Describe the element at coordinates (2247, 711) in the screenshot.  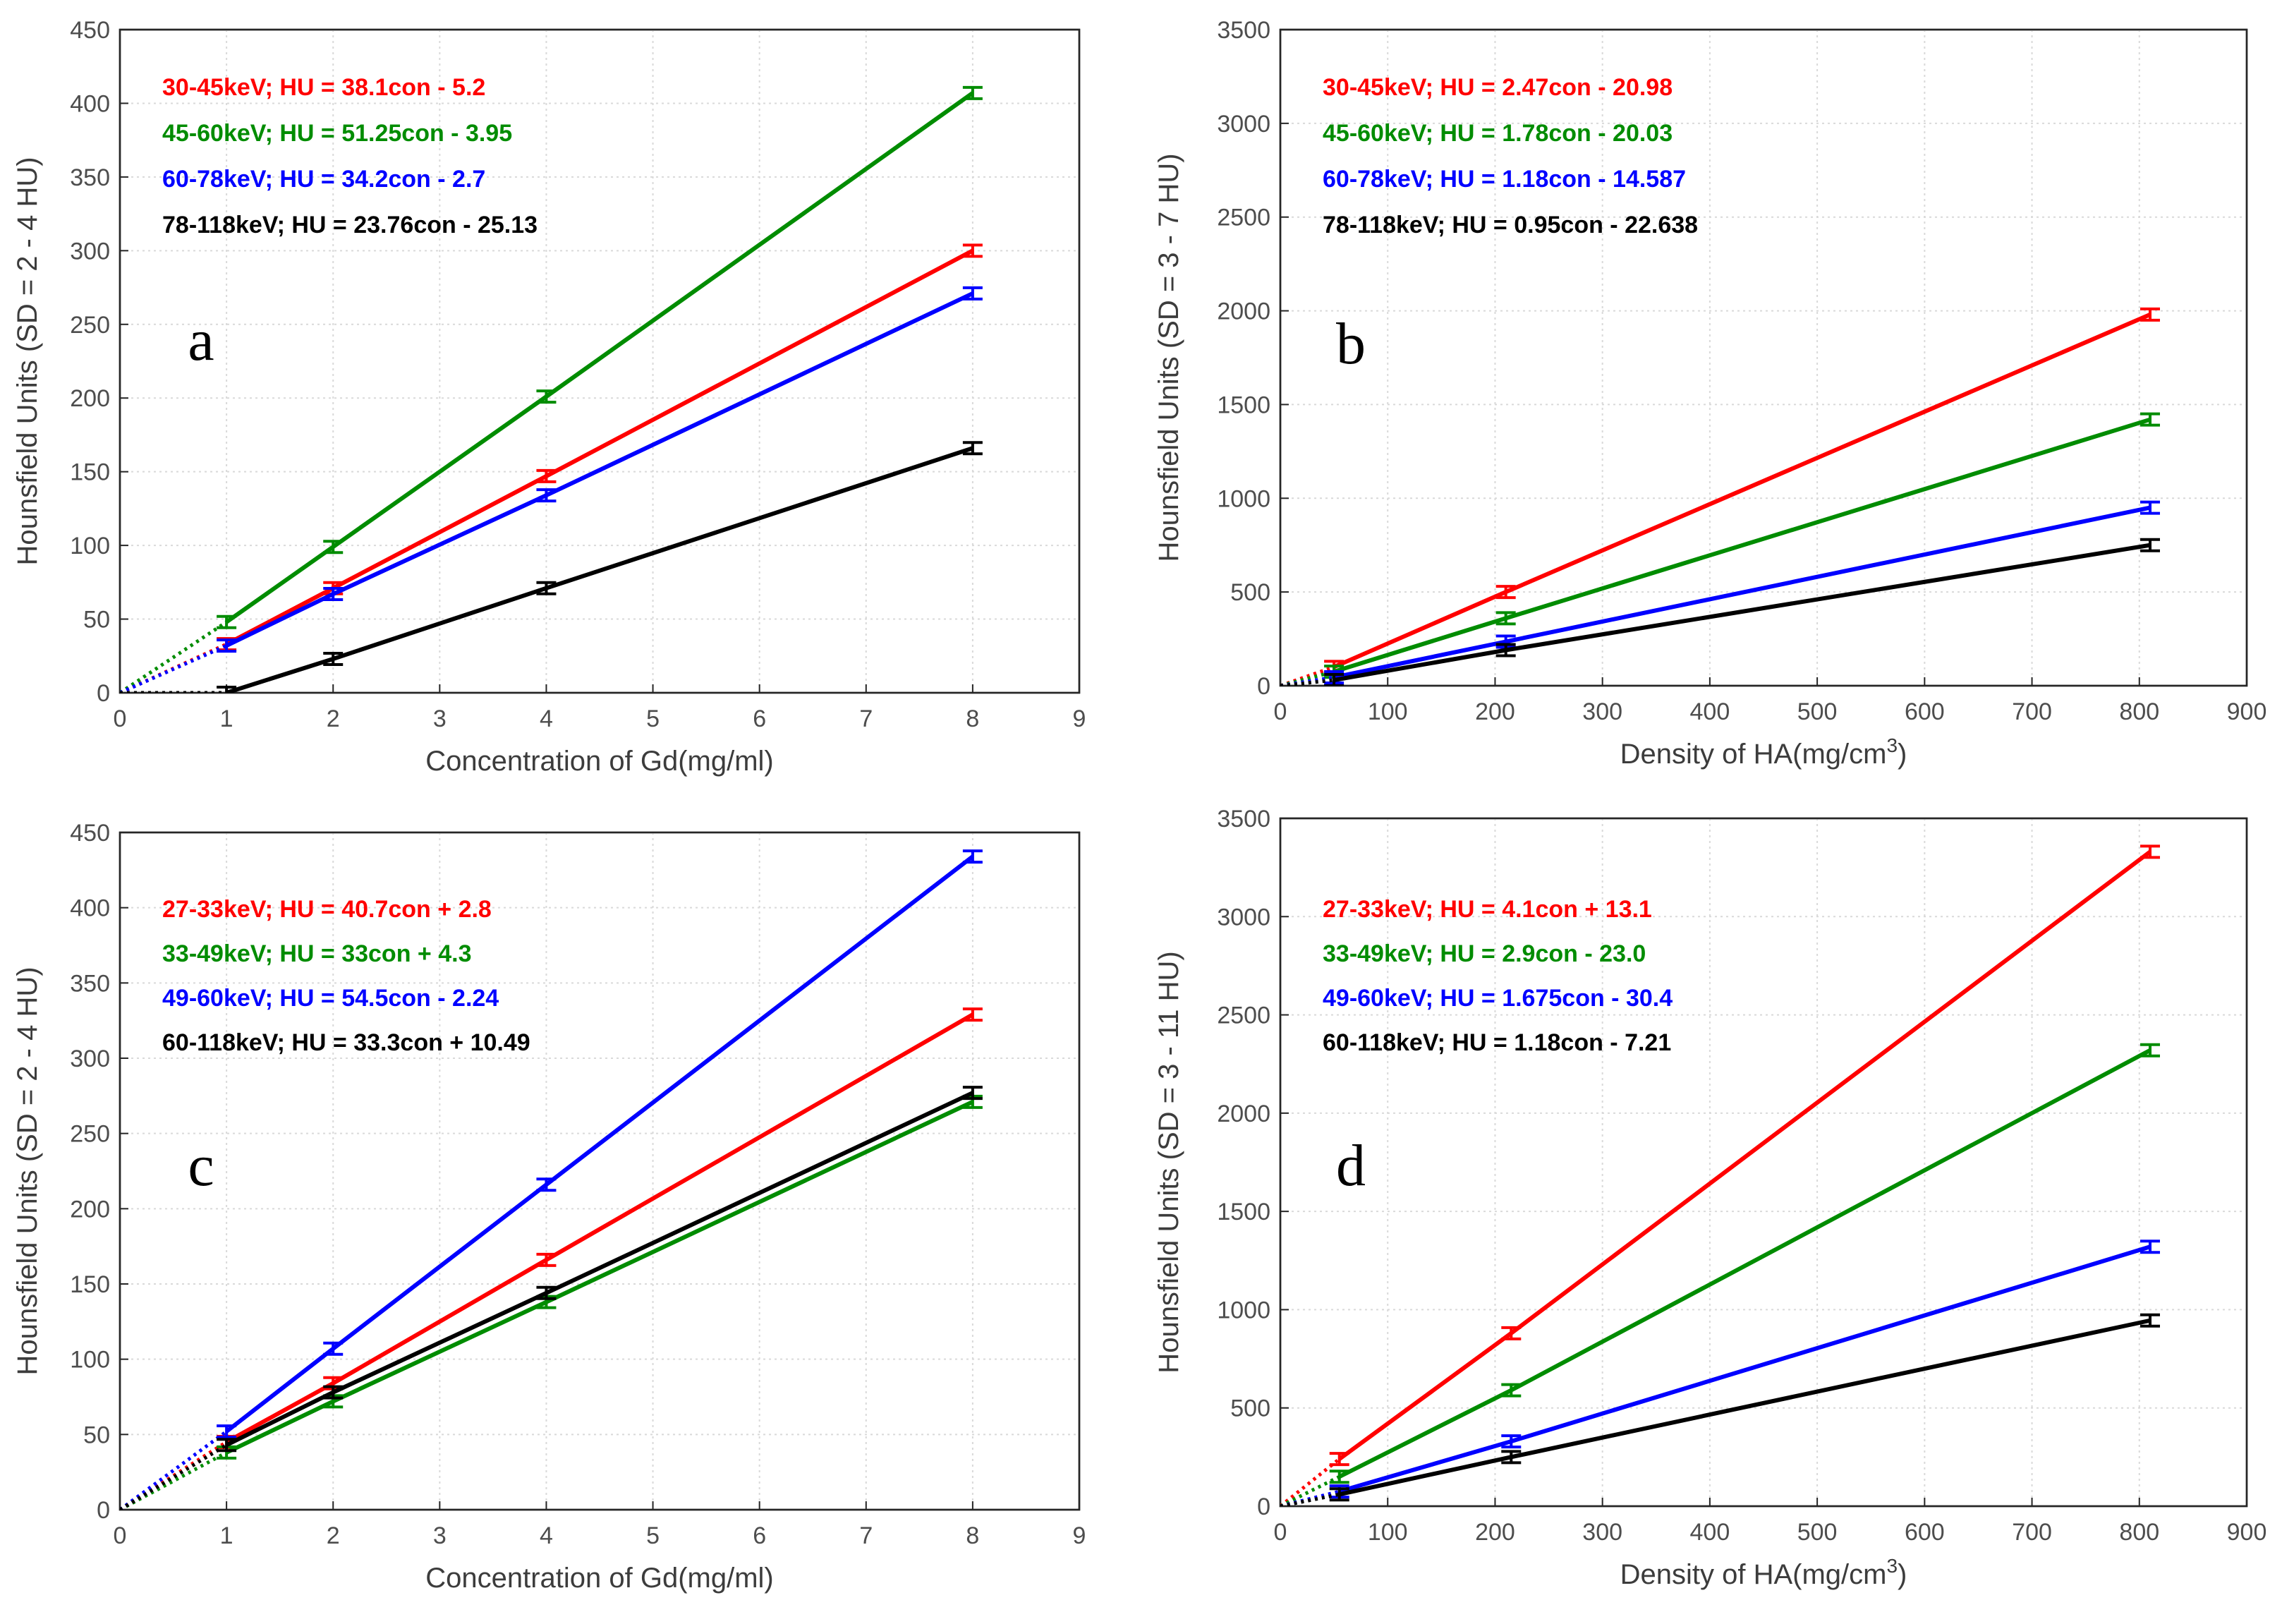
I see `x-tick-label: 900` at that location.